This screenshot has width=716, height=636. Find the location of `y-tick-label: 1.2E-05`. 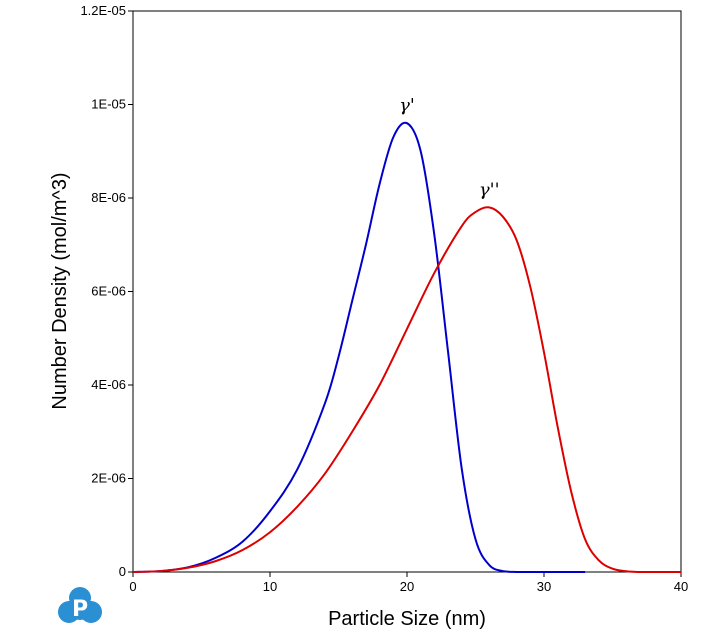

y-tick-label: 1.2E-05 is located at coordinates (103, 10).